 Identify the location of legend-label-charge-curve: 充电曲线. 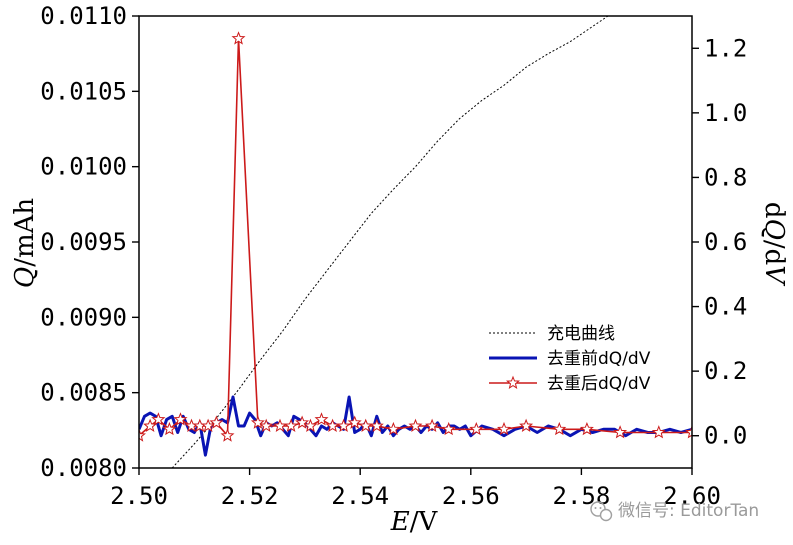
(581, 334).